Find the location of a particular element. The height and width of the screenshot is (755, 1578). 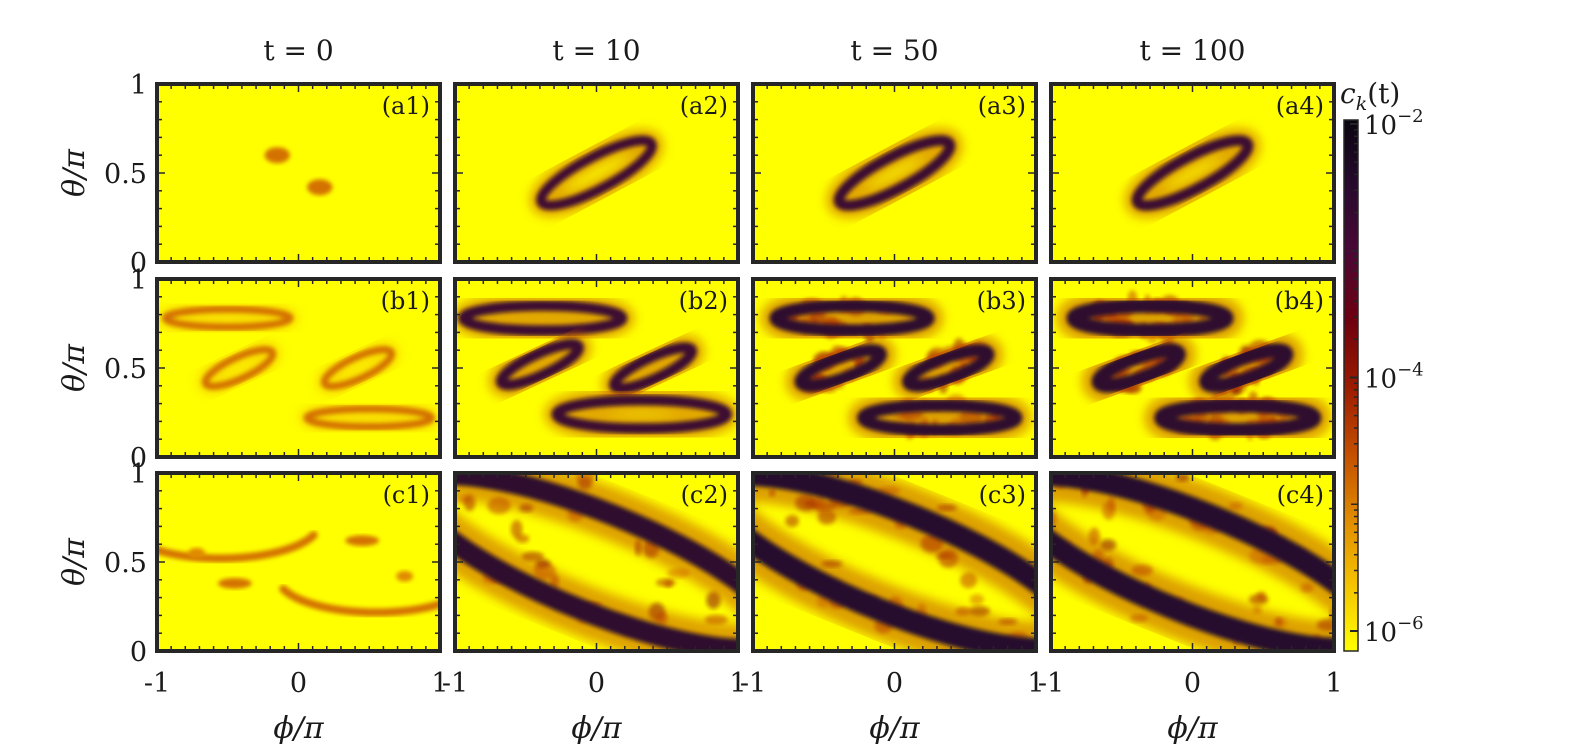

y-axis-labels: 0 0.5 1 θ/π 0 0.5 1 θ/π 0 0.5 1 θ/π is located at coordinates (102, 369).